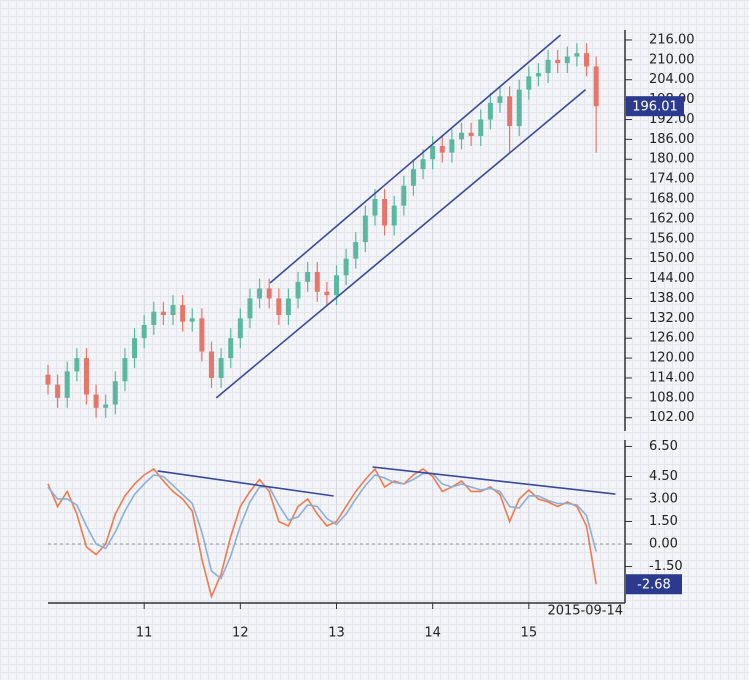 The width and height of the screenshot is (749, 680). What do you see at coordinates (666, 566) in the screenshot?
I see `y-tick-label: -1.50` at bounding box center [666, 566].